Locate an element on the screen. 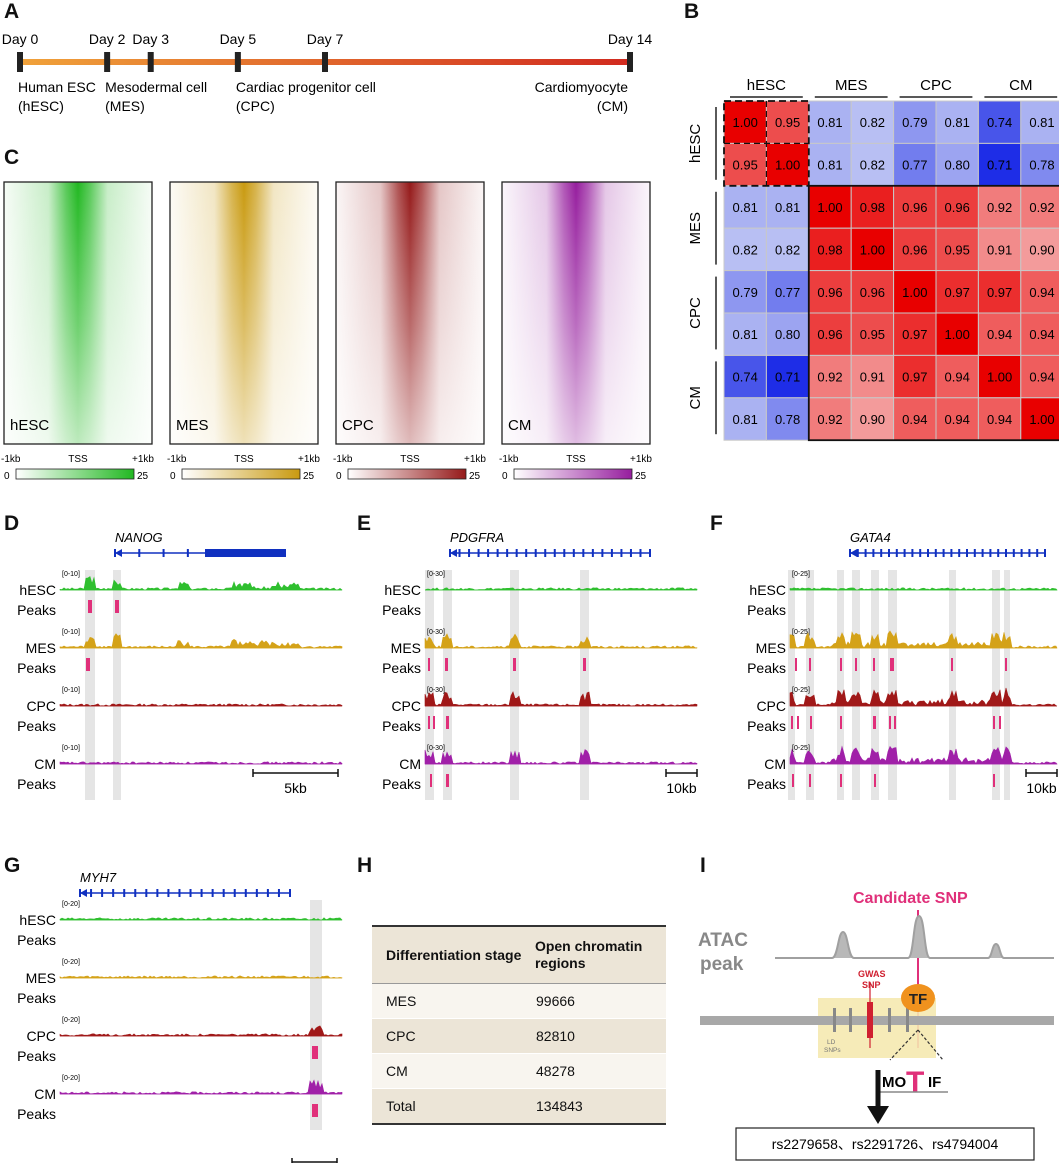 Image resolution: width=1059 pixels, height=1163 pixels. stage-name: Human ESC is located at coordinates (57, 87).